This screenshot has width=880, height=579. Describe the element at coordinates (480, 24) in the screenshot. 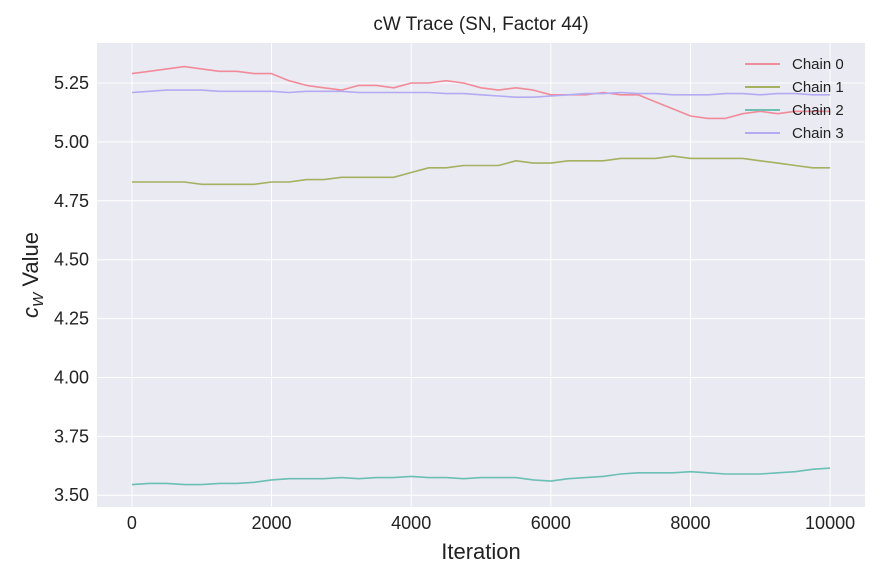

I see `chart-title: cW Trace (SN, Factor 44)` at that location.